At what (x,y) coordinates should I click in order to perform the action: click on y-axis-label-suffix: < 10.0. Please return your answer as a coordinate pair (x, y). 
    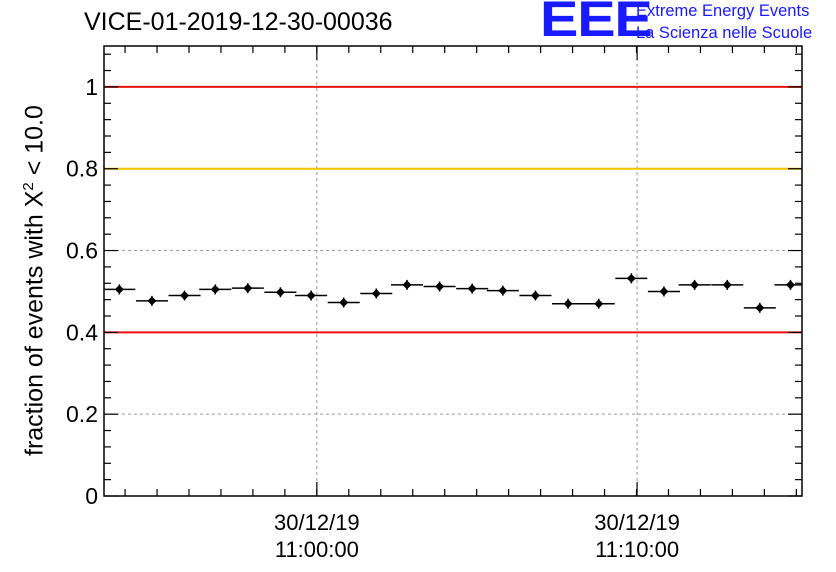
    Looking at the image, I should click on (34, 144).